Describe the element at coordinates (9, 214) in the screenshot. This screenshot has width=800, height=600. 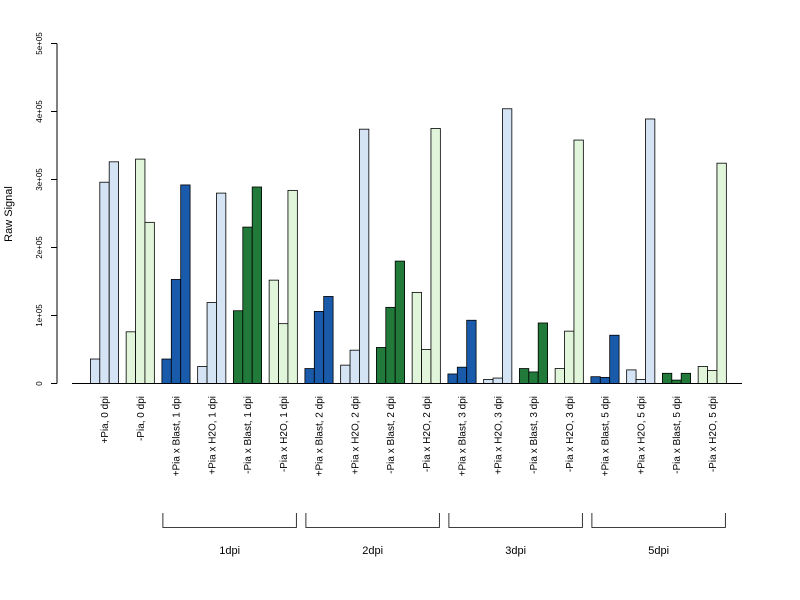
I see `y-axis-label: Raw Signal` at that location.